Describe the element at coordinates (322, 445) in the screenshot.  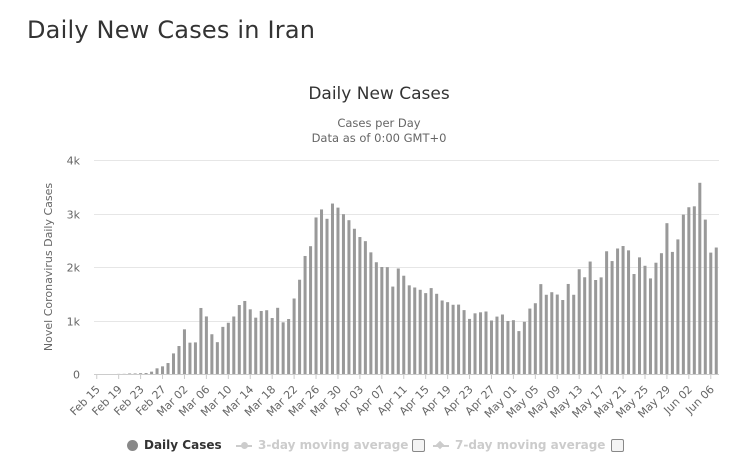
I see `legend-item-3-day-average: 3-day moving average` at that location.